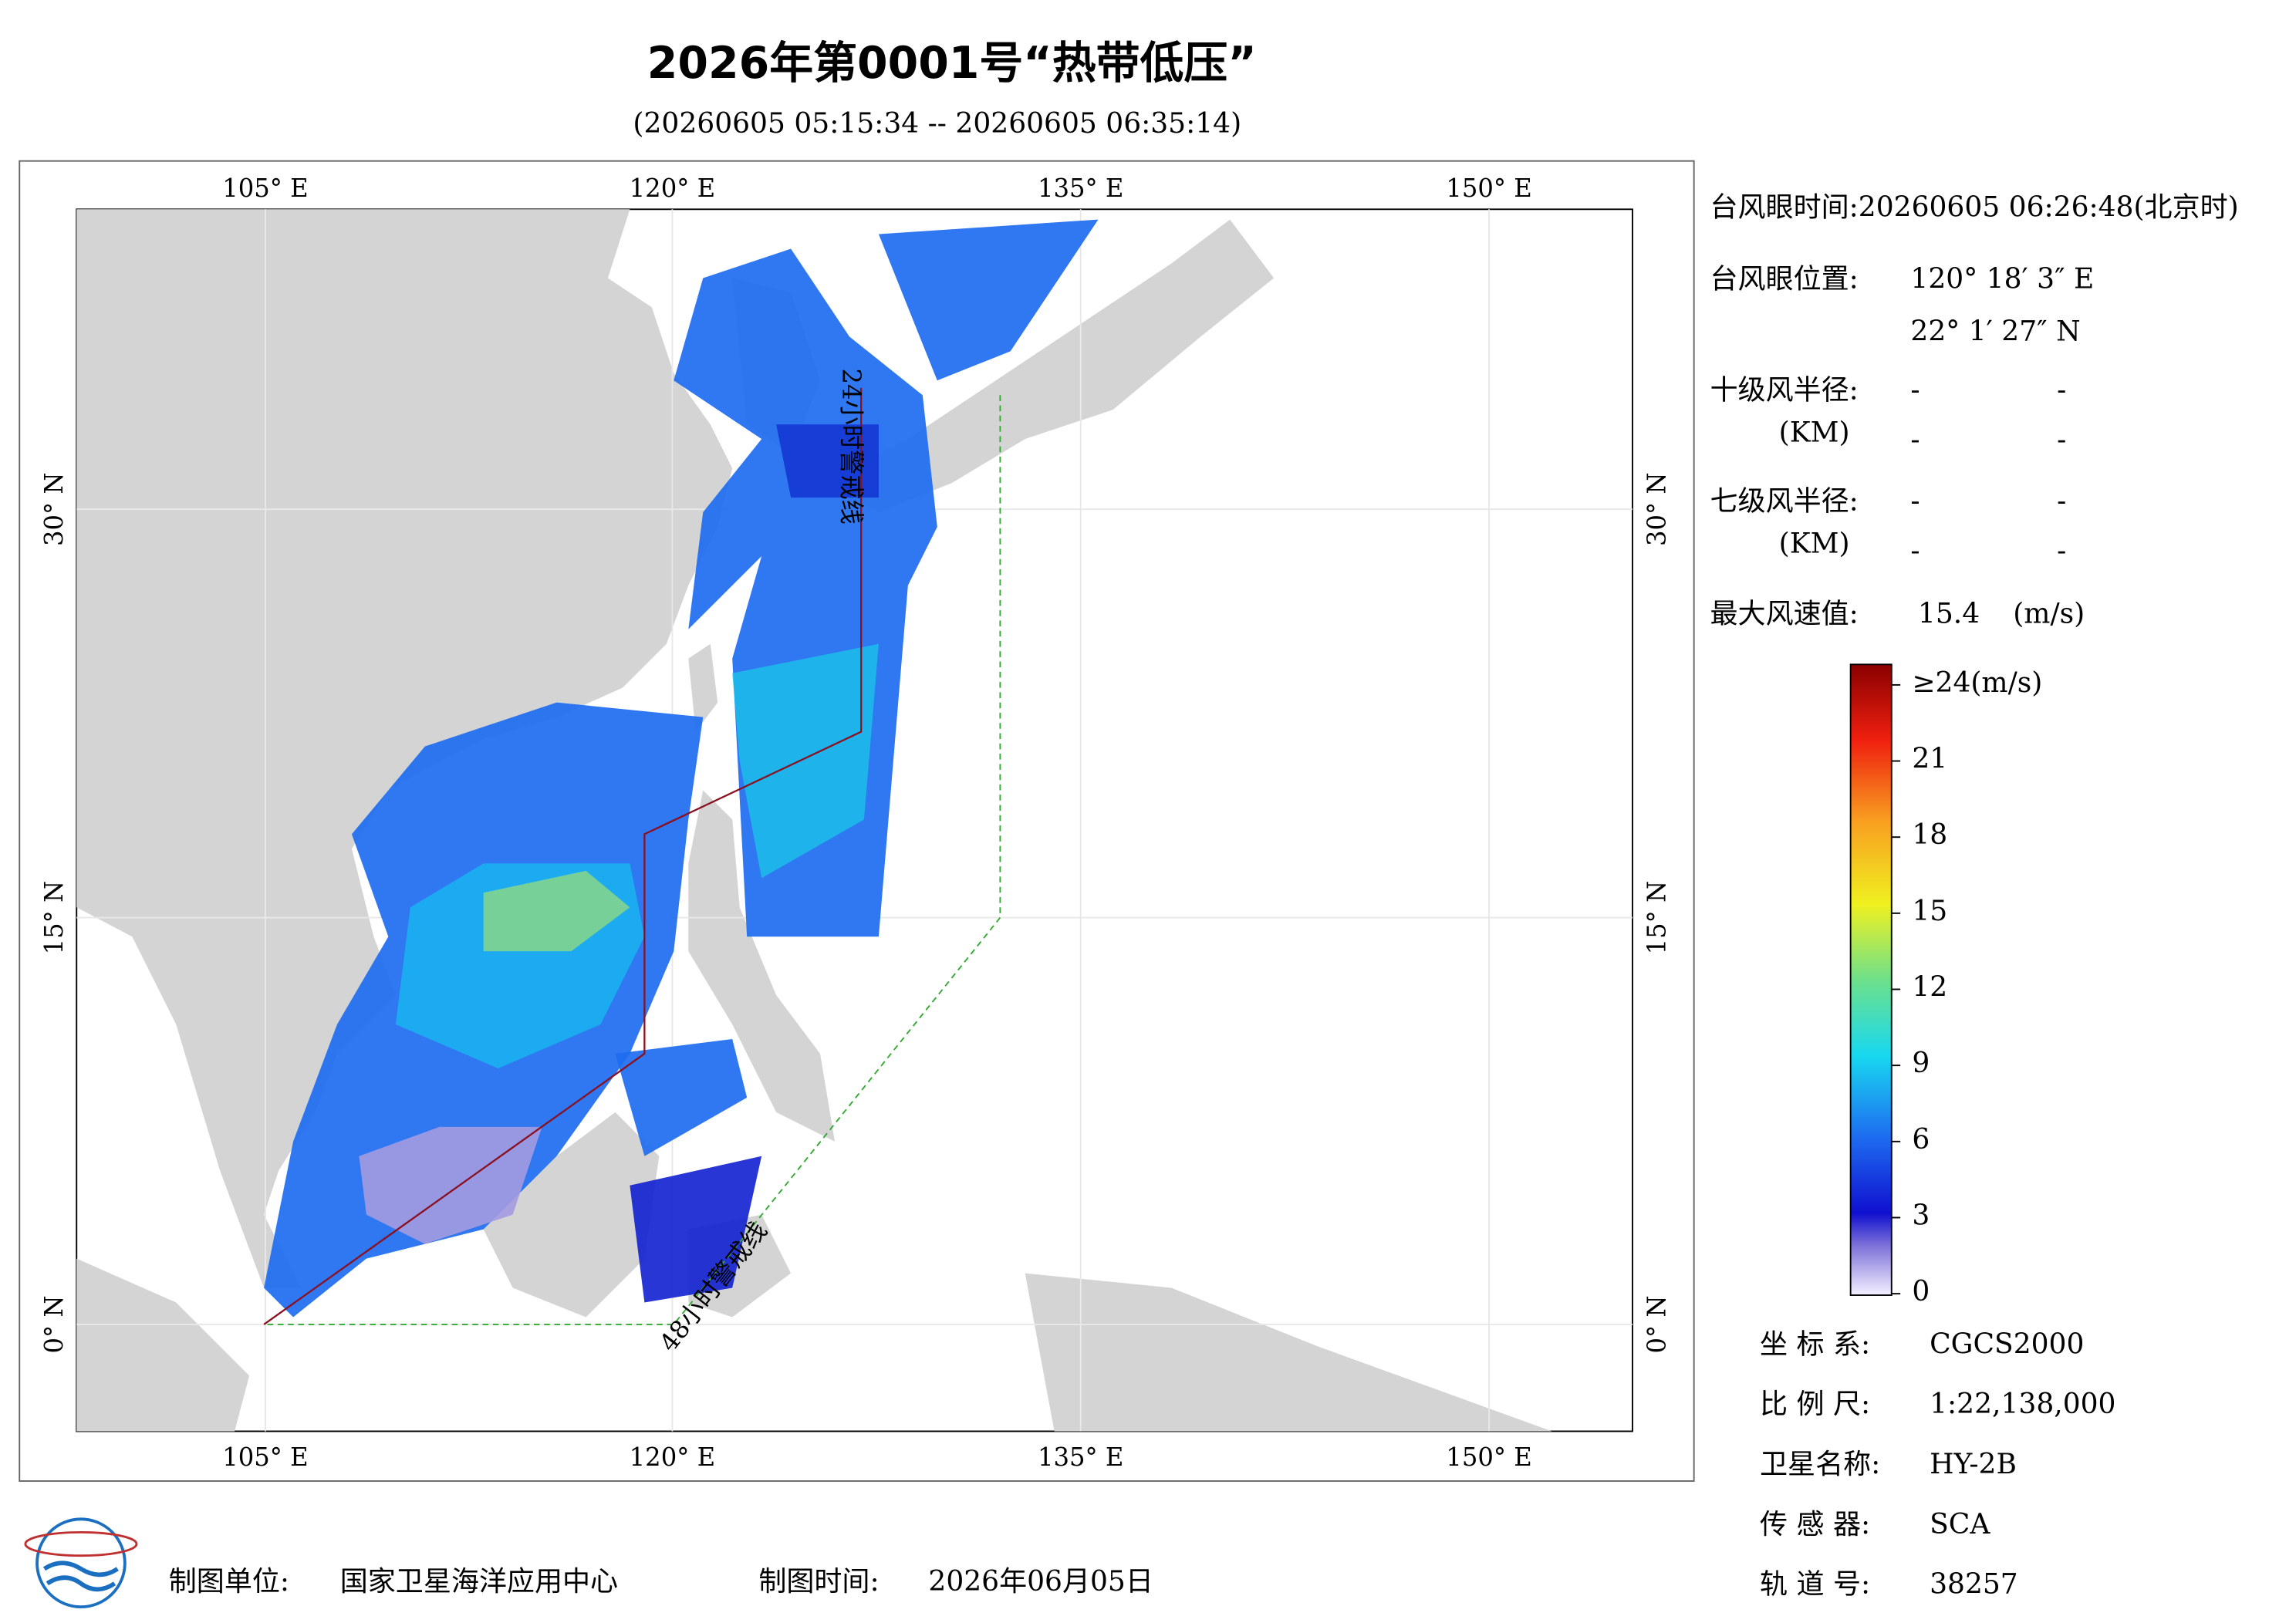 This screenshot has width=2296, height=1623. What do you see at coordinates (1960, 1524) in the screenshot?
I see `meta-value: SCA` at bounding box center [1960, 1524].